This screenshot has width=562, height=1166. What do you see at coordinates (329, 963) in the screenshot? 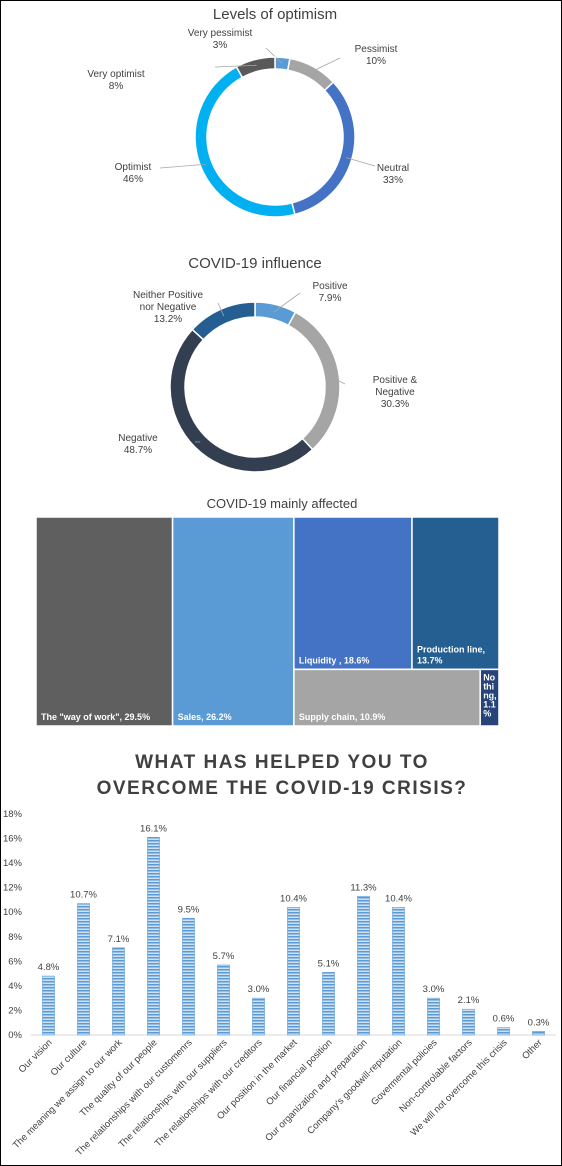
I see `bar-value-label: 5.1%` at bounding box center [329, 963].